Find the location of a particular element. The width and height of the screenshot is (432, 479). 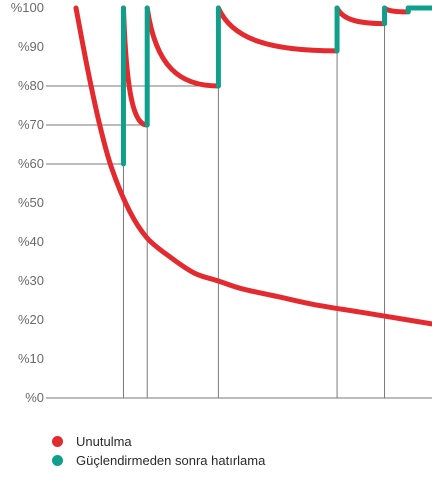

y-tick-label: %90 is located at coordinates (31, 46).